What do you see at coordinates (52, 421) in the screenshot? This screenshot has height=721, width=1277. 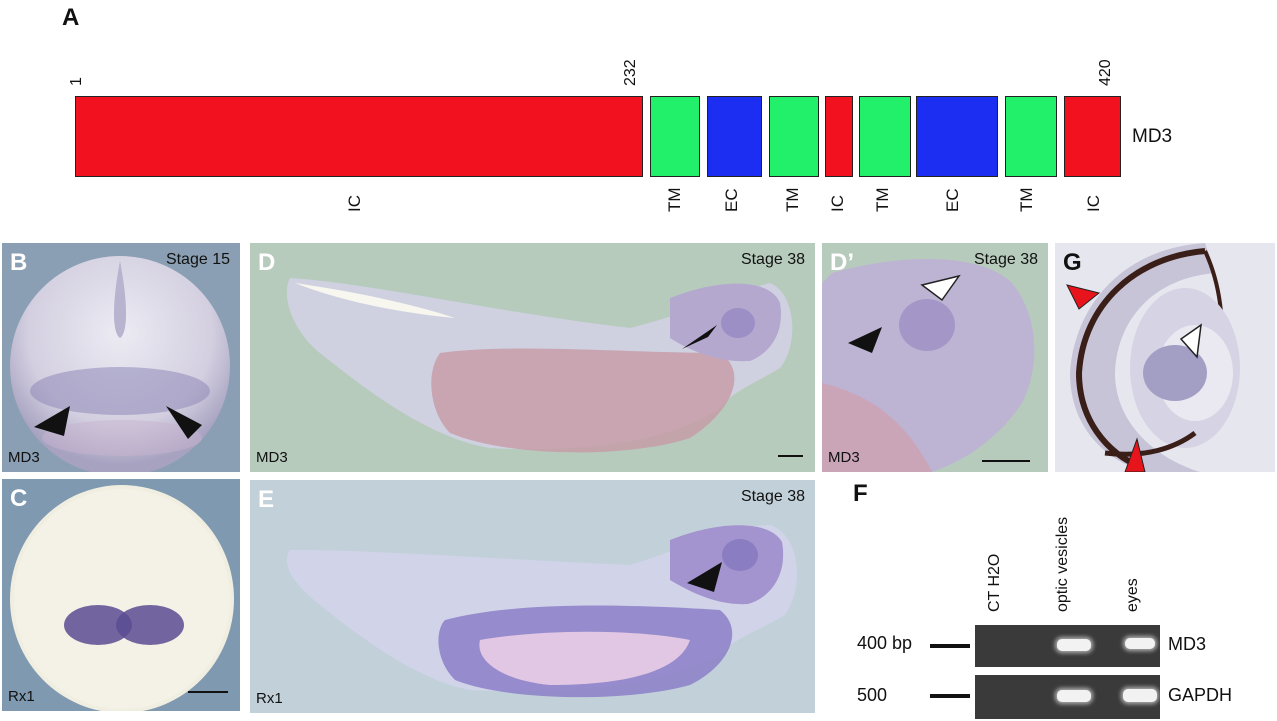 I see `arrowhead-left` at bounding box center [52, 421].